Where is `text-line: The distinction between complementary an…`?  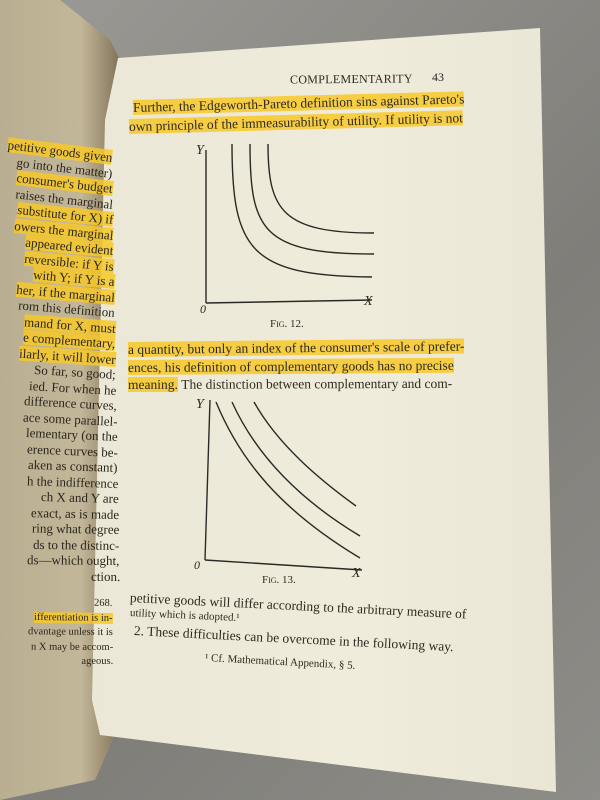 text-line: The distinction between complementary an… is located at coordinates (317, 383).